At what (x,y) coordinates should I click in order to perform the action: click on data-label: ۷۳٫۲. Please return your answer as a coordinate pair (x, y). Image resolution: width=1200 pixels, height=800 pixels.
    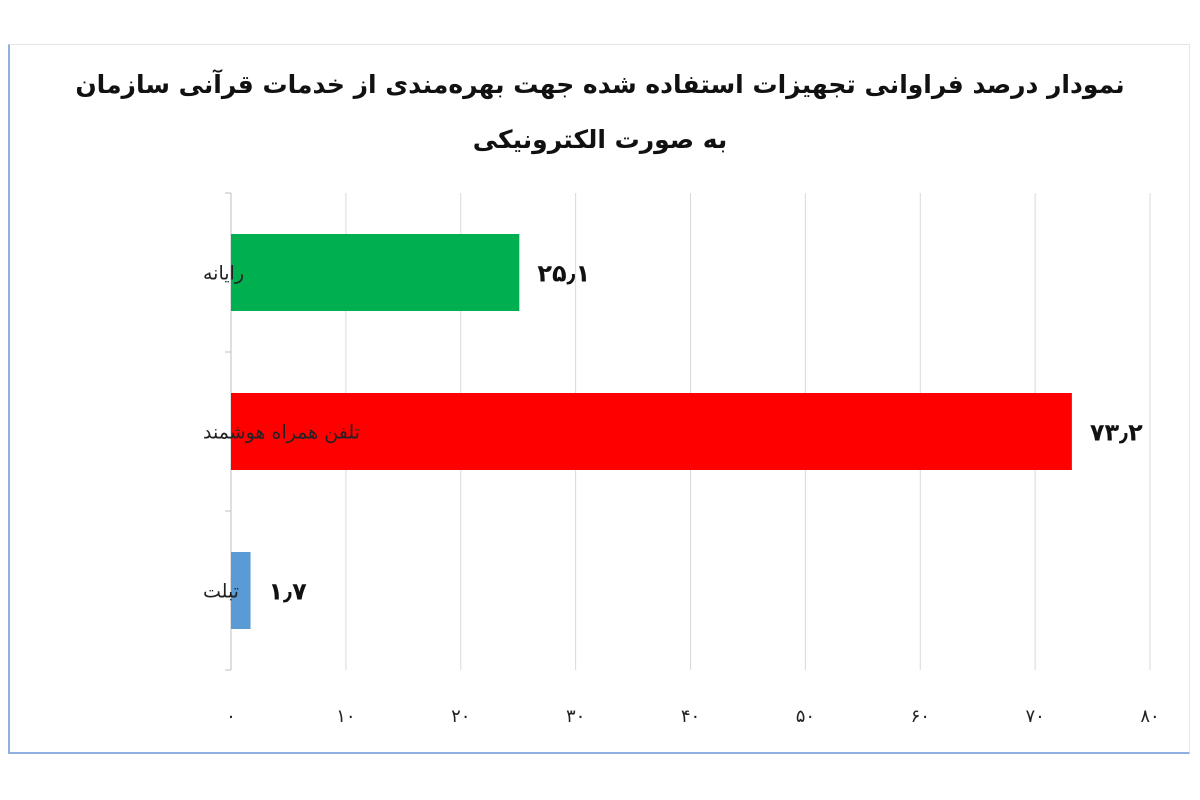
    Looking at the image, I should click on (1116, 433).